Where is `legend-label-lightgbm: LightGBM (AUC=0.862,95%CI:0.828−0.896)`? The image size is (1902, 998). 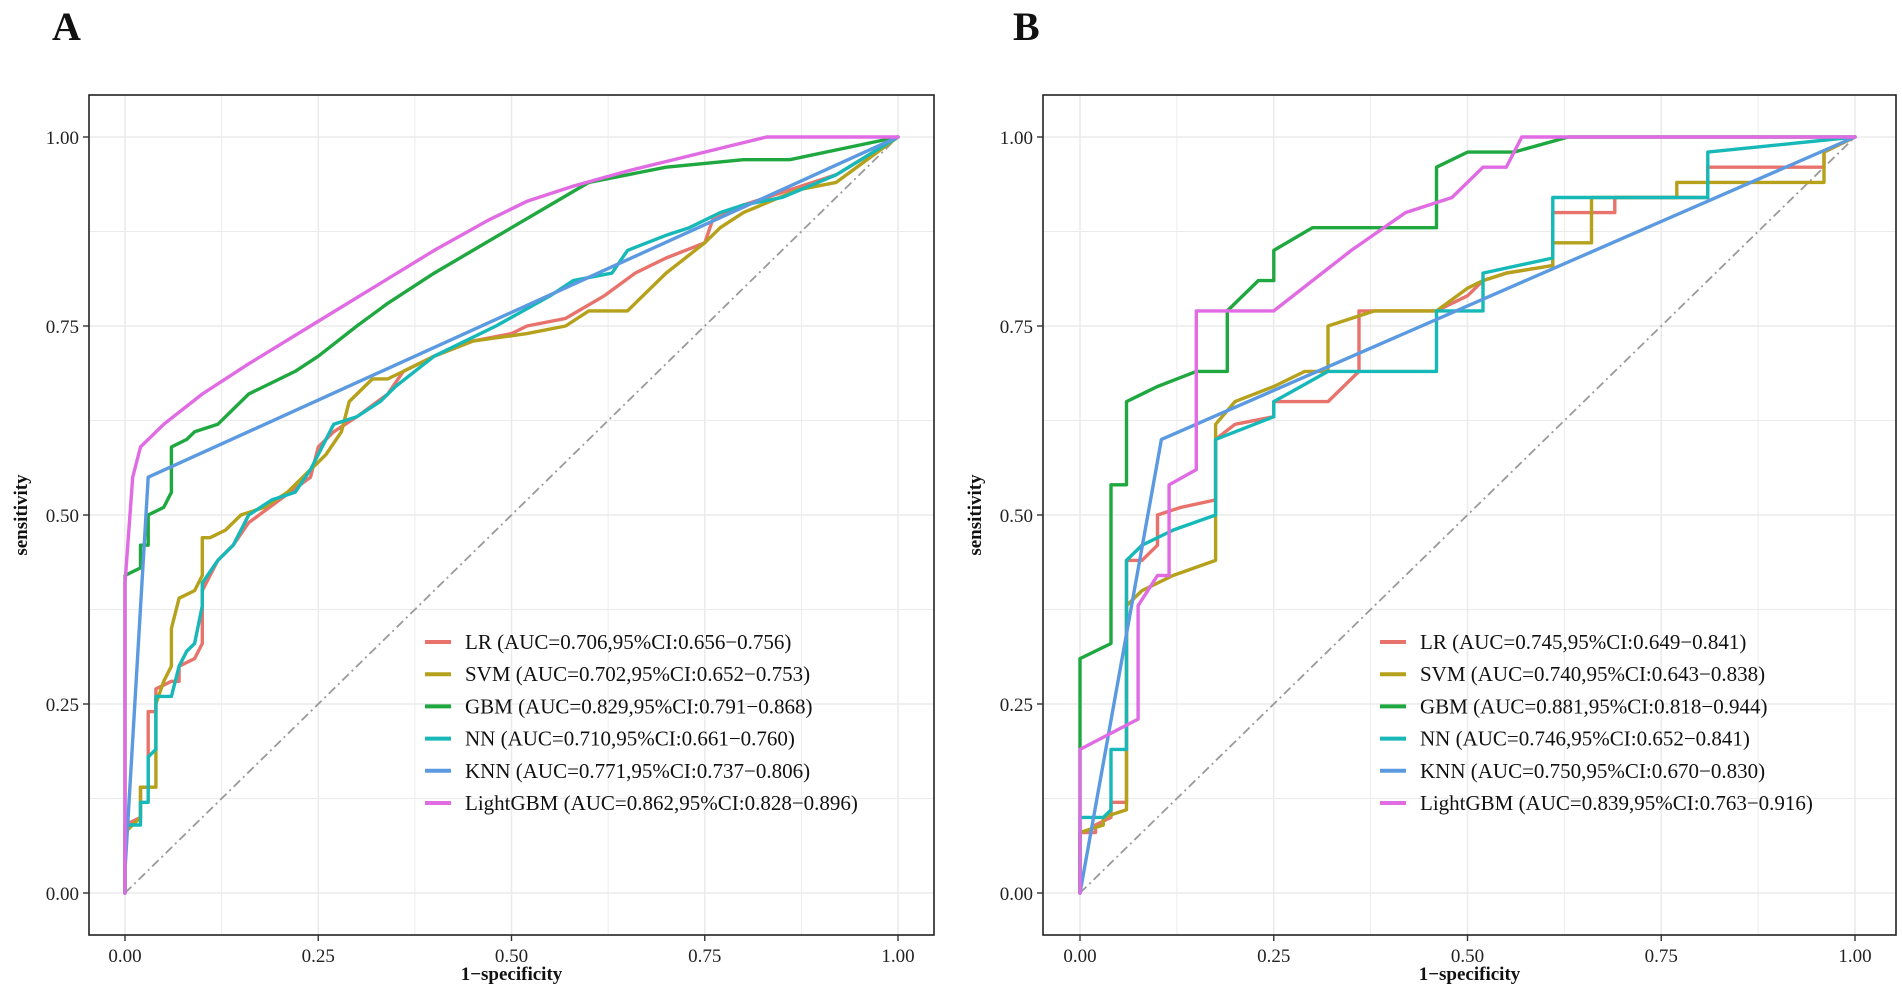 legend-label-lightgbm: LightGBM (AUC=0.862,95%CI:0.828−0.896) is located at coordinates (661, 803).